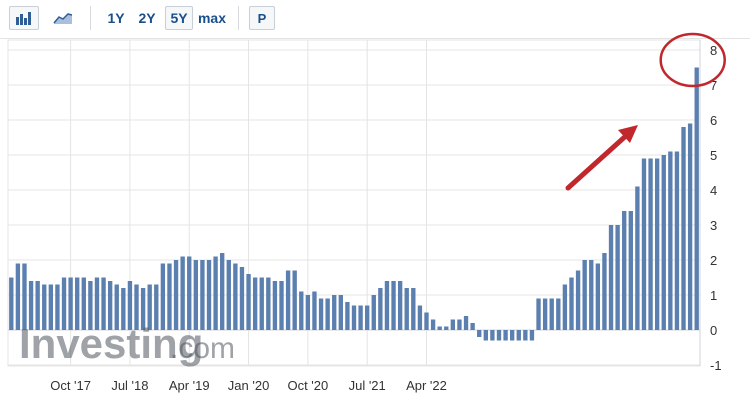 The width and height of the screenshot is (750, 405). What do you see at coordinates (713, 50) in the screenshot?
I see `y-tick-label: 8` at bounding box center [713, 50].